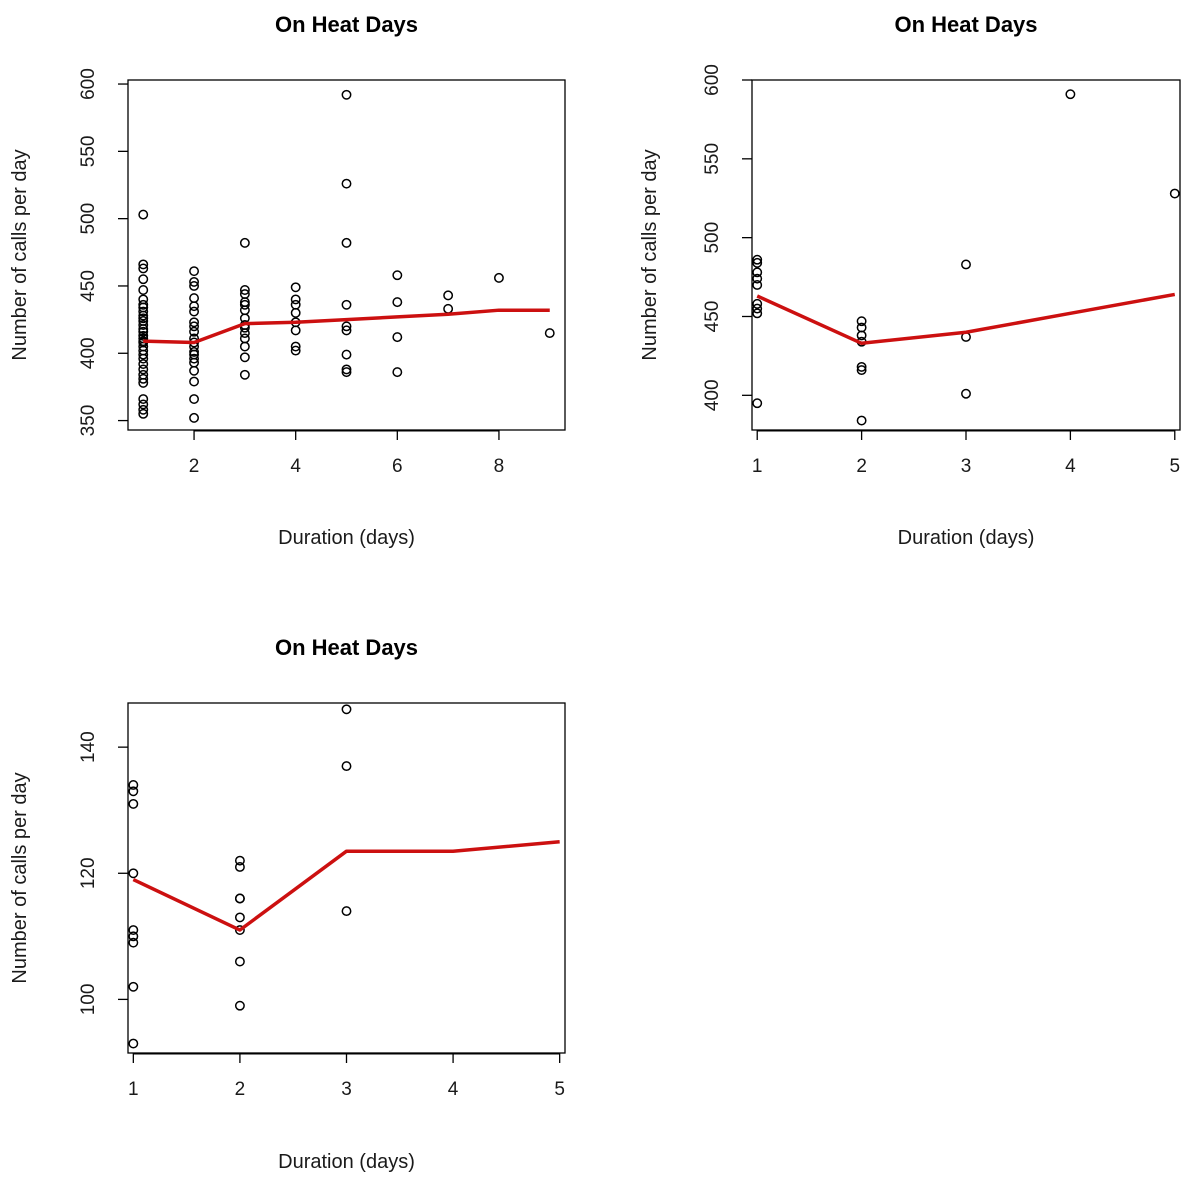  I want to click on plot-frame, so click(346, 878).